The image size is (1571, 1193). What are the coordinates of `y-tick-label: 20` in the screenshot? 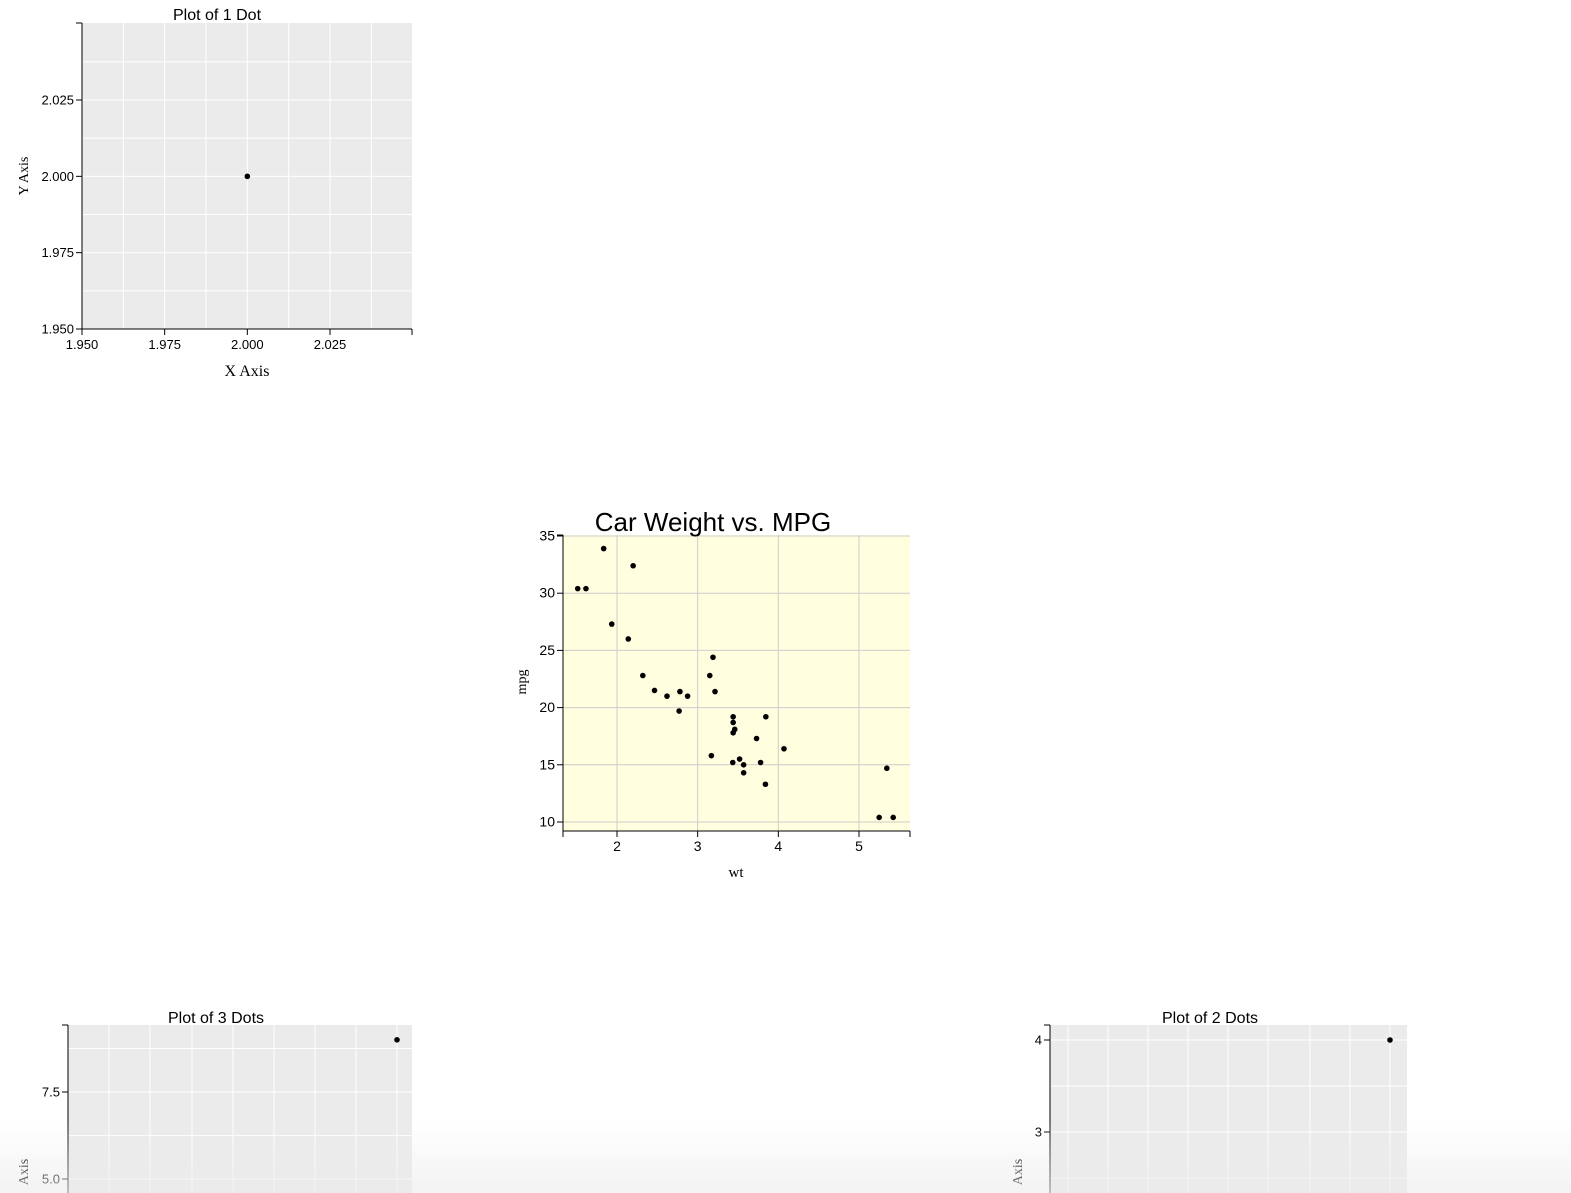 It's located at (547, 707).